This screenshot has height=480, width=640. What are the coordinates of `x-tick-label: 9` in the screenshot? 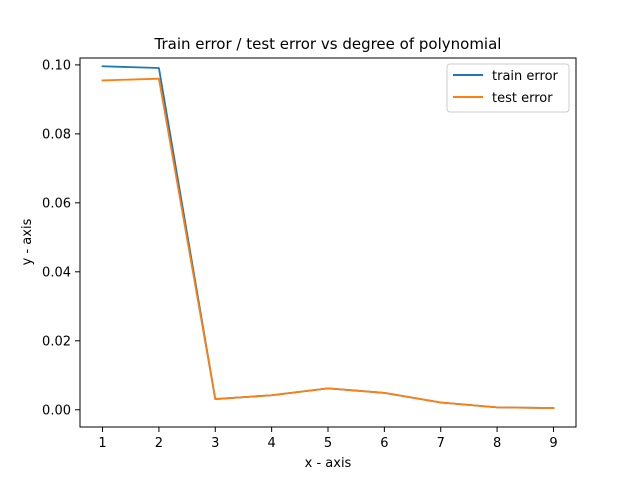 It's located at (553, 443).